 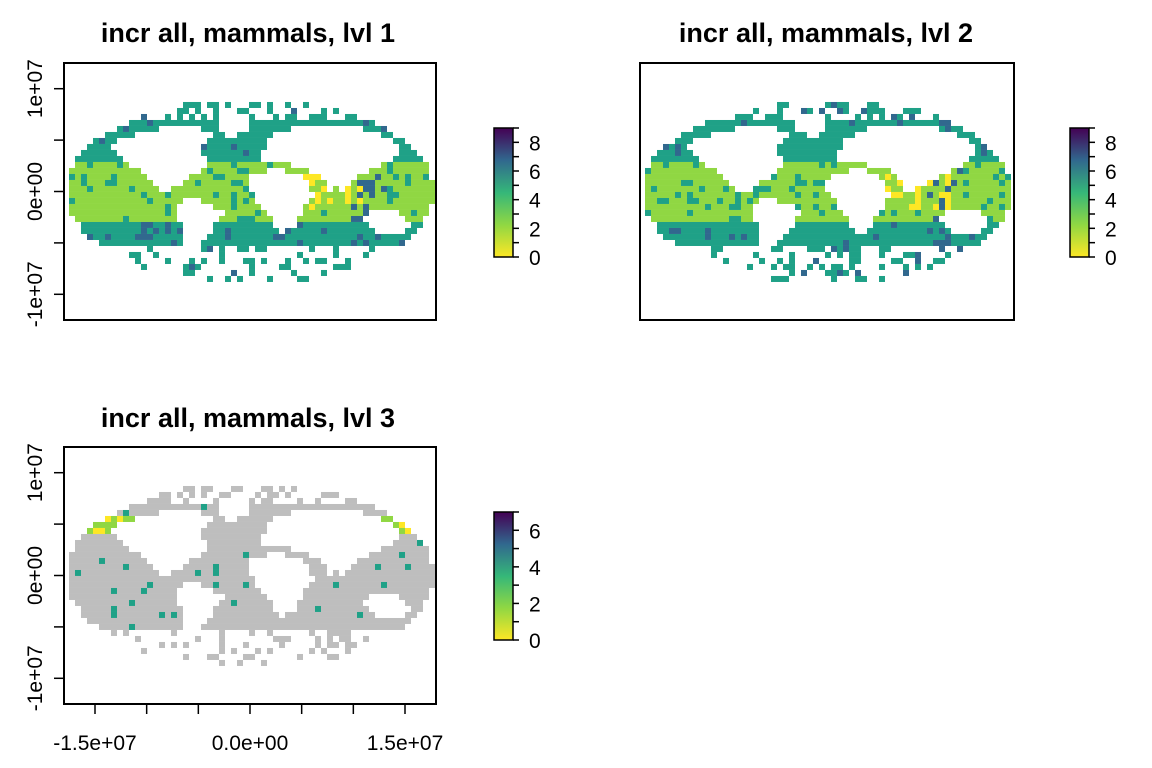 I want to click on x-tick-label: 0.0e+00, so click(x=250, y=743).